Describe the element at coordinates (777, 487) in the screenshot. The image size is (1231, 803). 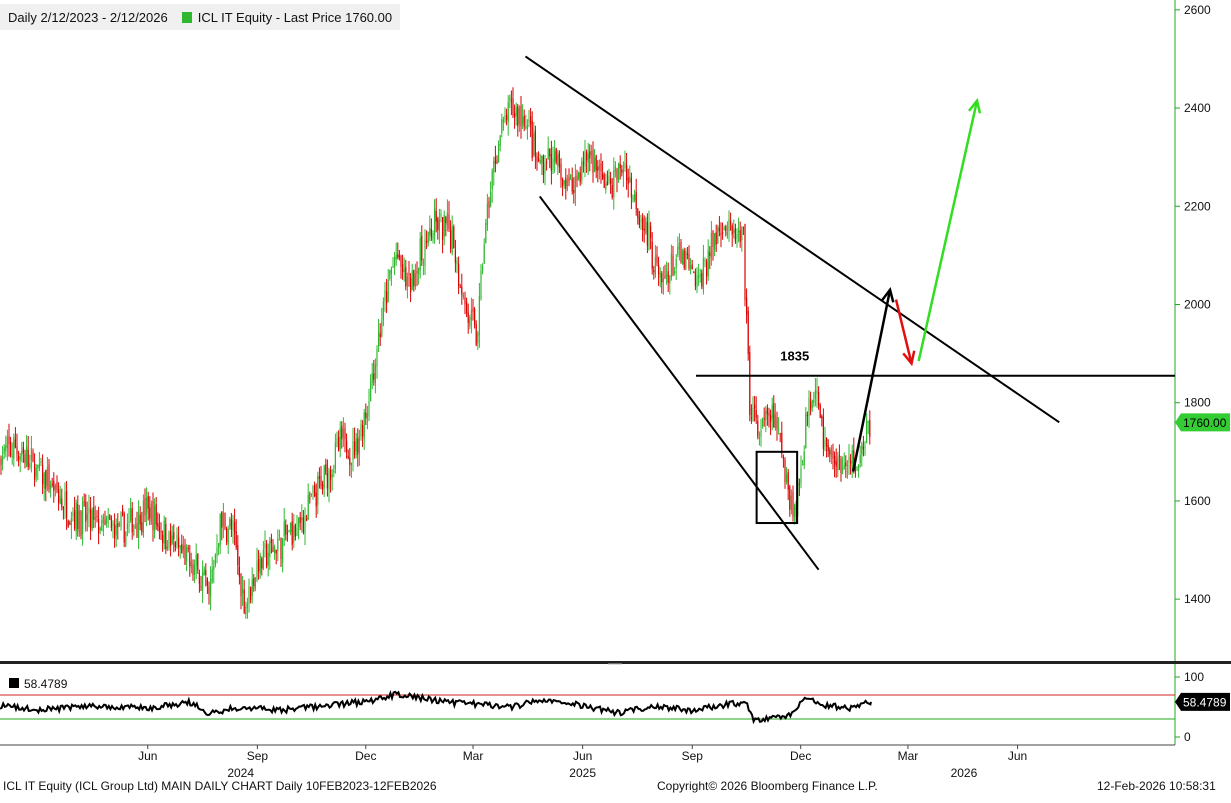
I see `consolidation-box` at that location.